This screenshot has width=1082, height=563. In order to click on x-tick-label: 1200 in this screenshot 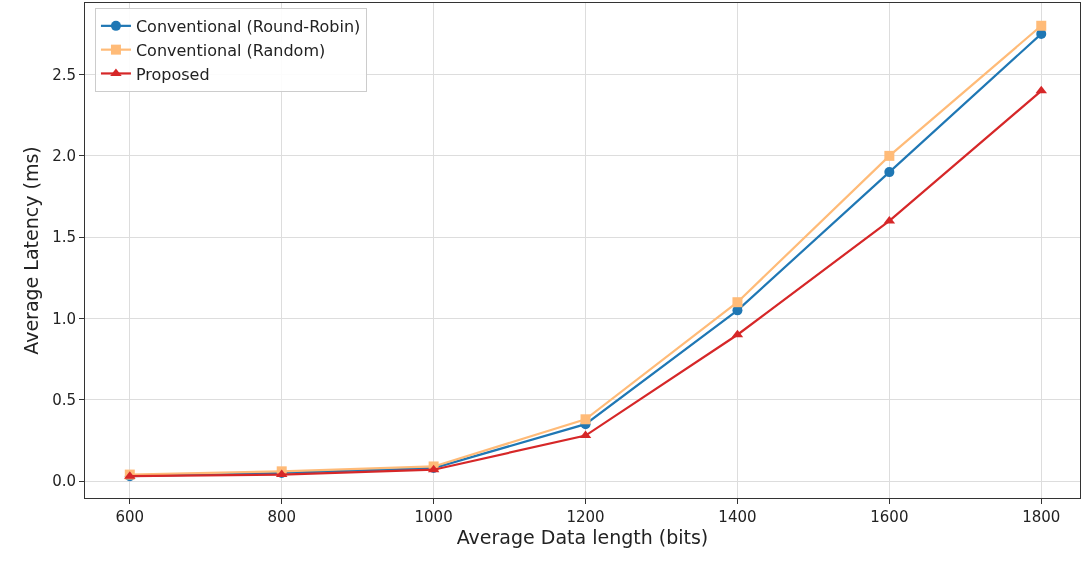, I will do `click(585, 517)`.